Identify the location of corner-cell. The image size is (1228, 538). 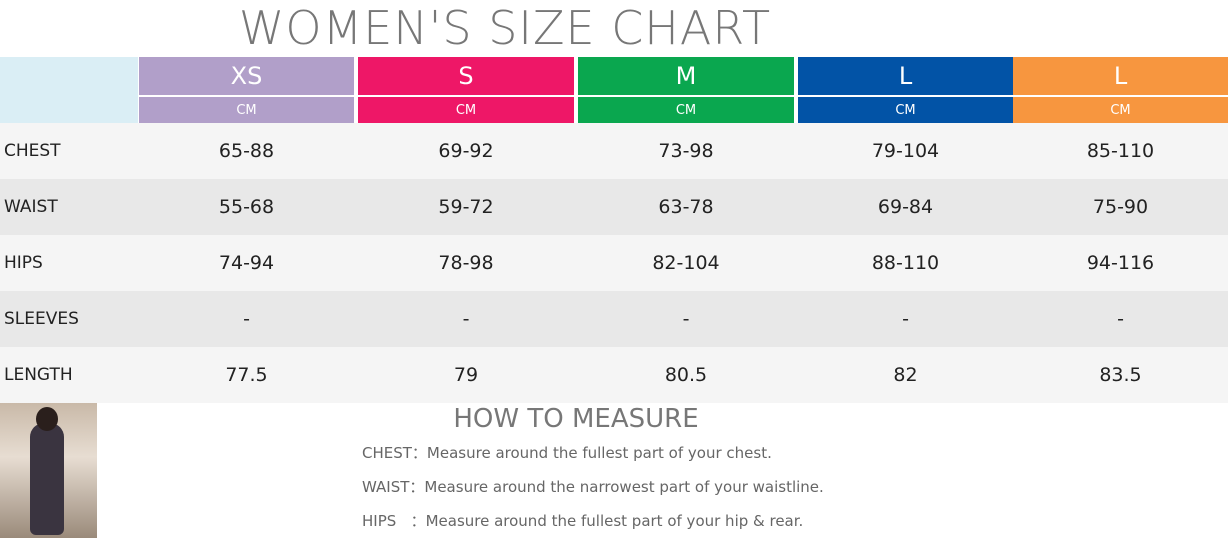
(69, 90).